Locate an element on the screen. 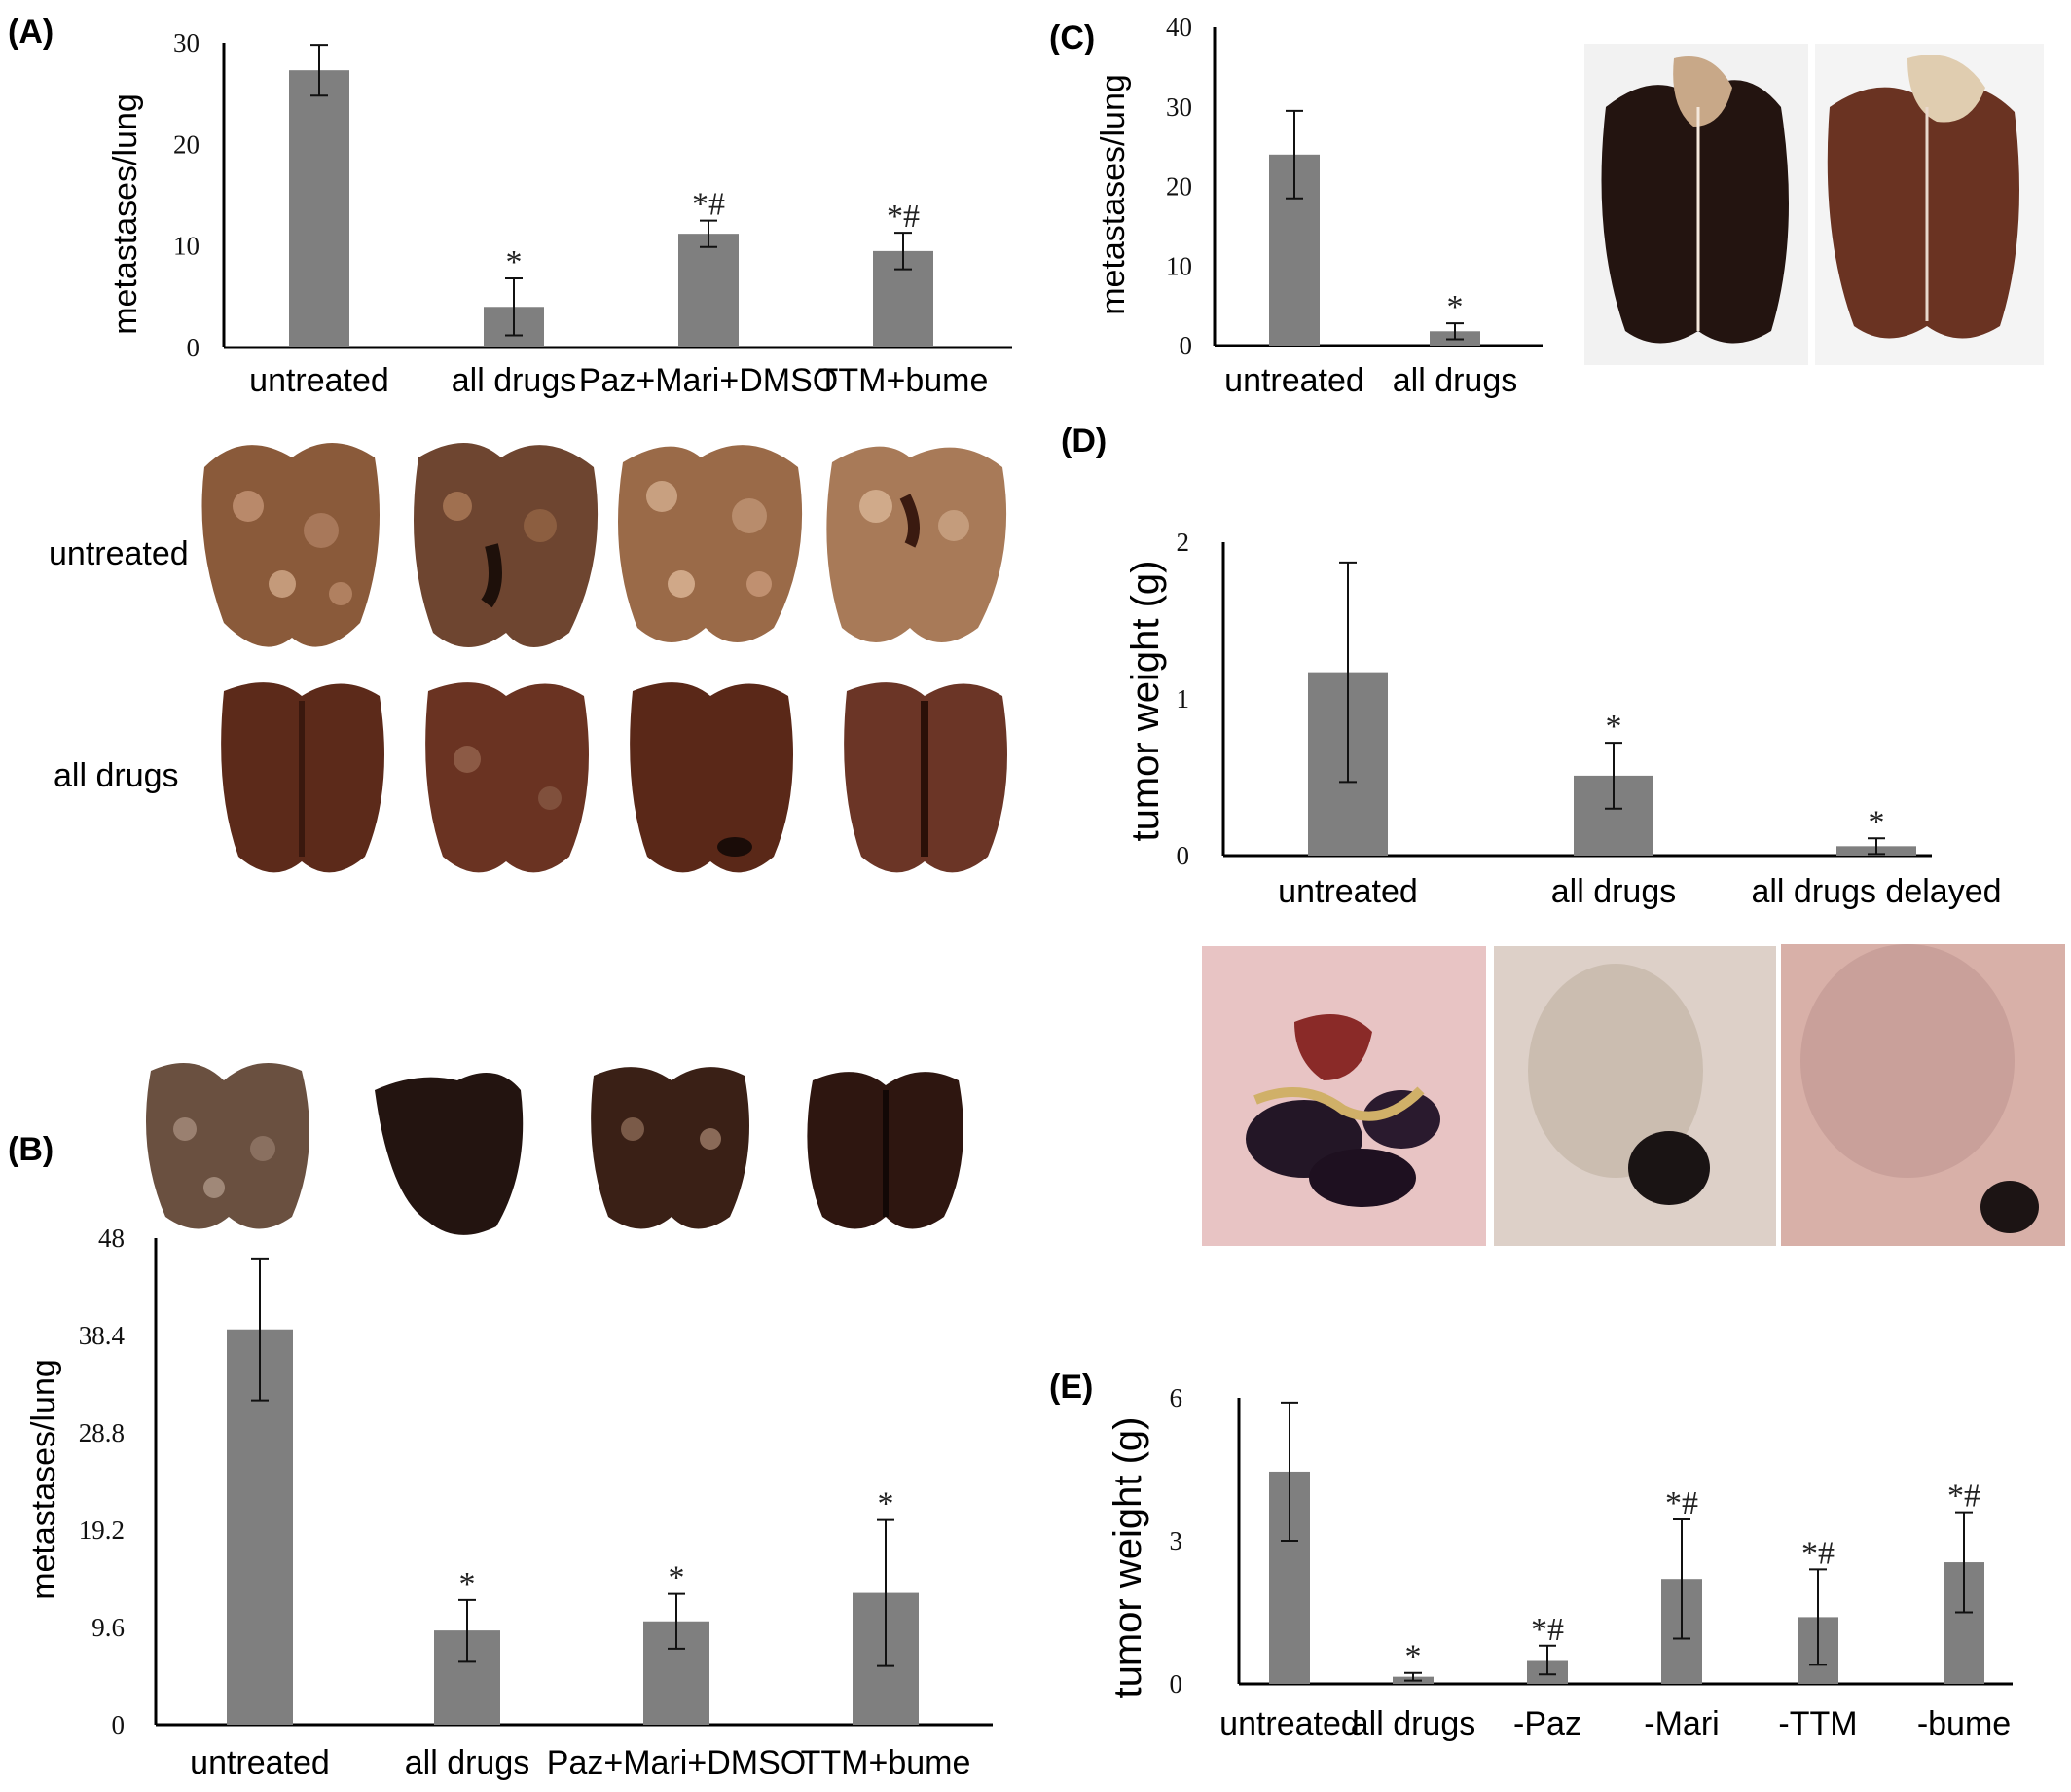 Image resolution: width=2071 pixels, height=1792 pixels. photo-row-label-untreated: untreated is located at coordinates (119, 553).